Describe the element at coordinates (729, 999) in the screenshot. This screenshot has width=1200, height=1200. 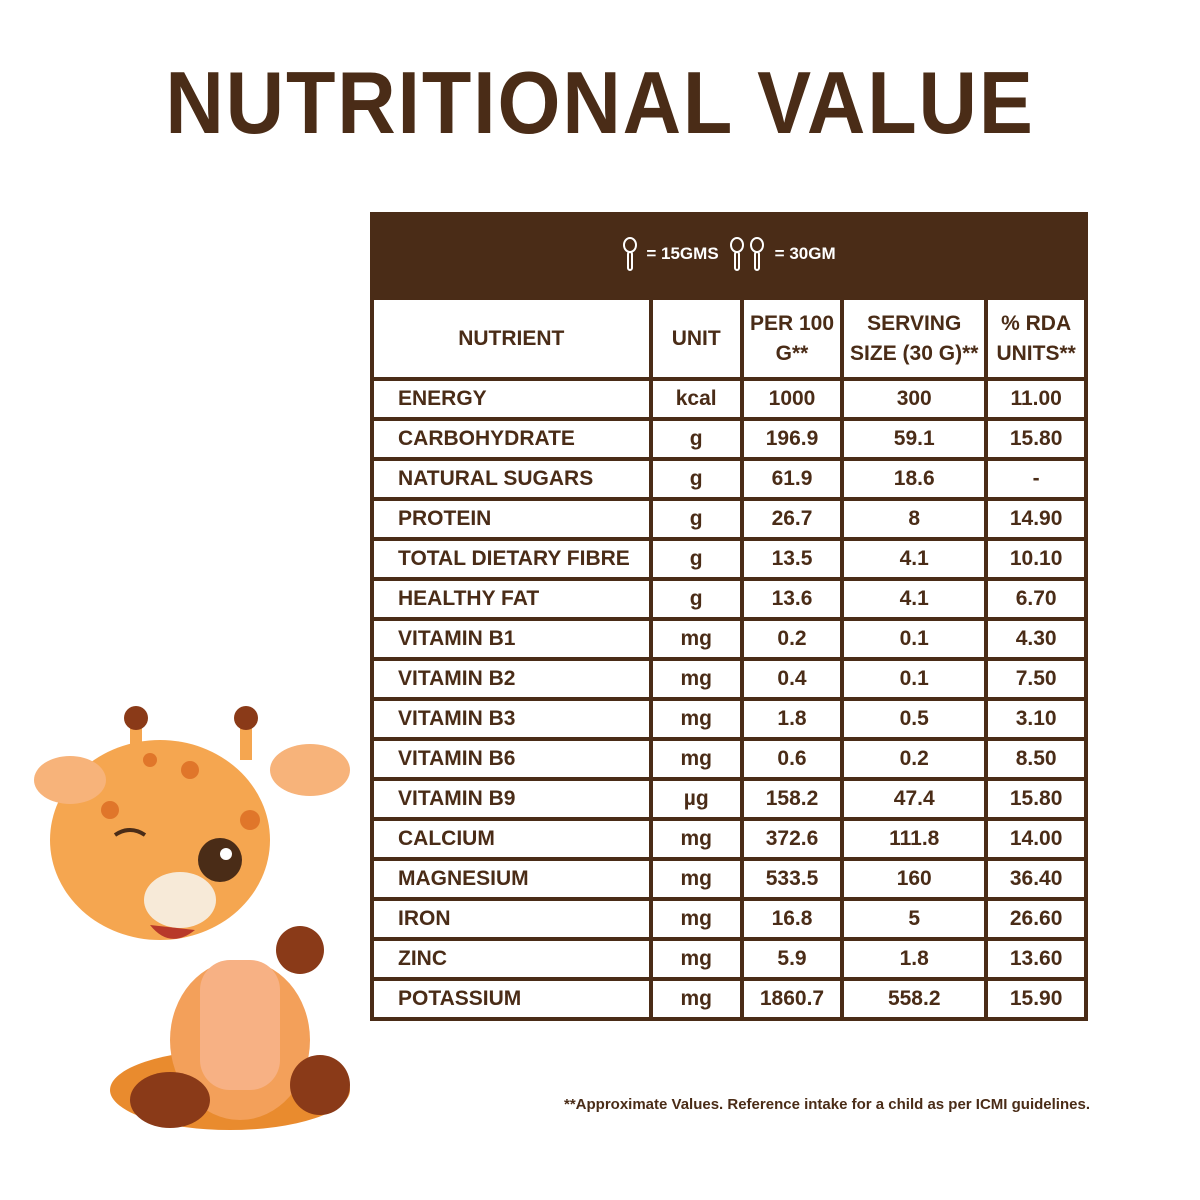
I see `table-row: POTASSIUM mg 1860.7 558.2 15.90` at that location.